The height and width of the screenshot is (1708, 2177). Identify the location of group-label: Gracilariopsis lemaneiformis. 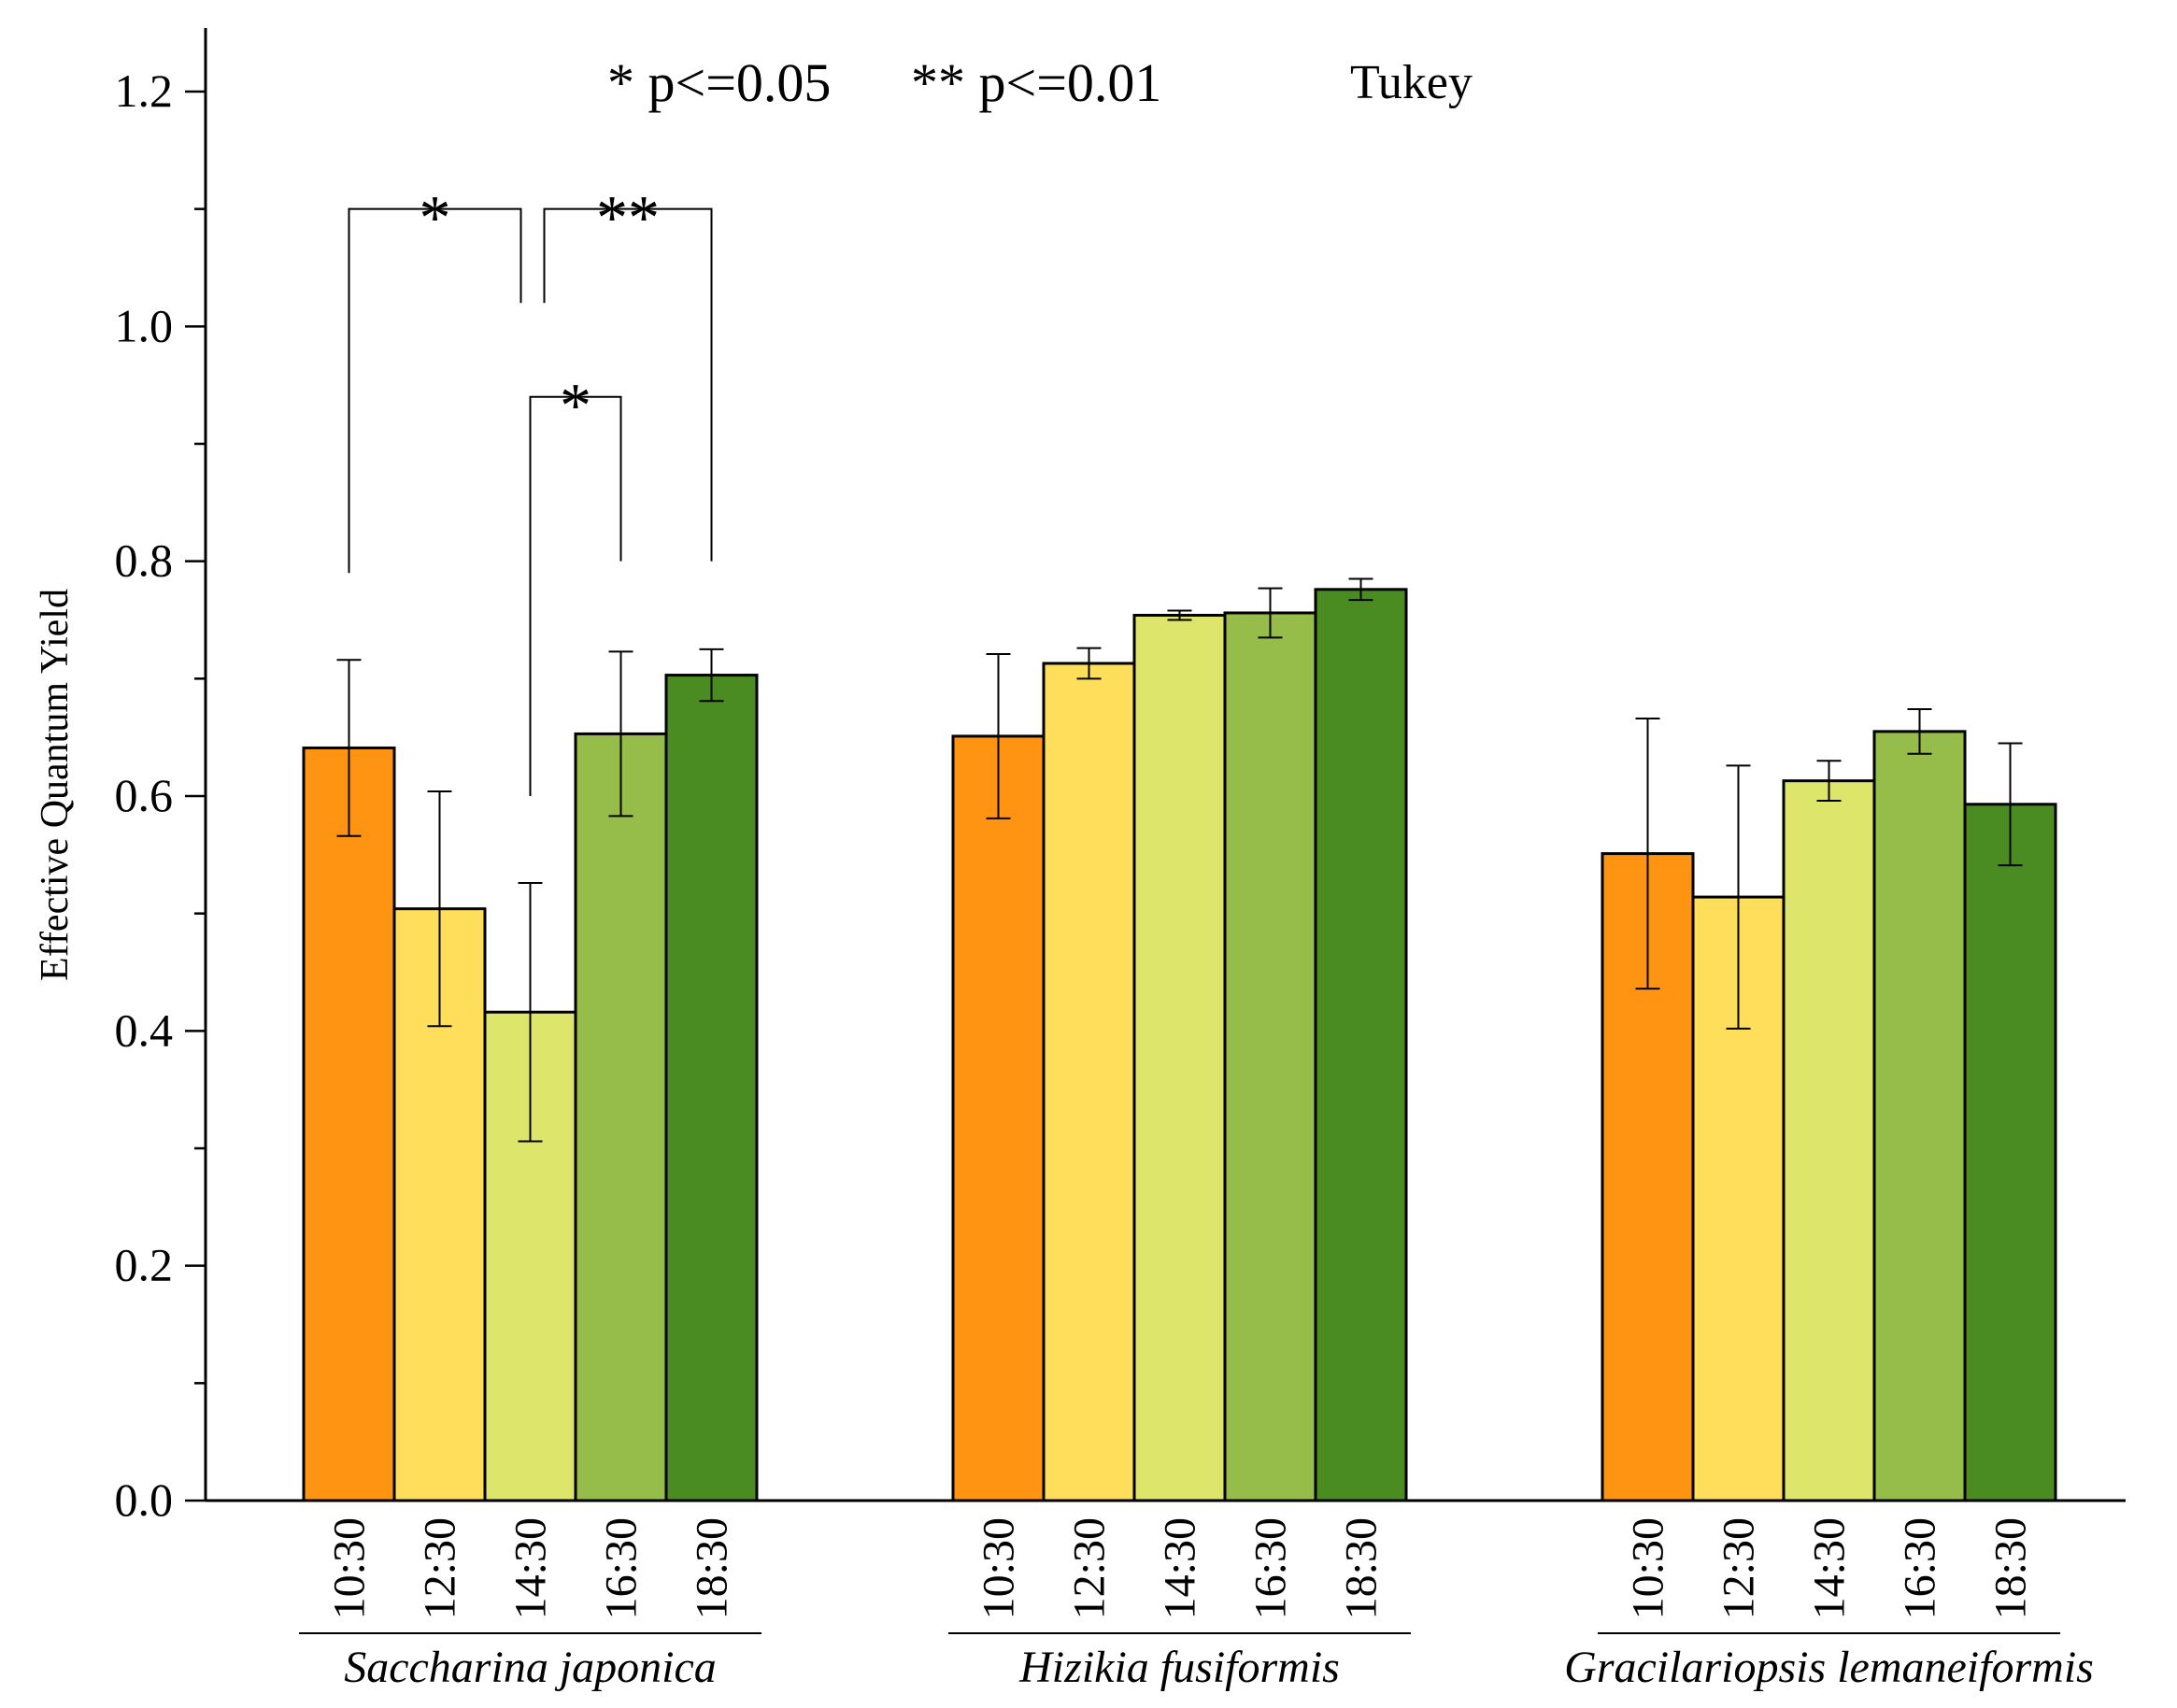
(1829, 1667).